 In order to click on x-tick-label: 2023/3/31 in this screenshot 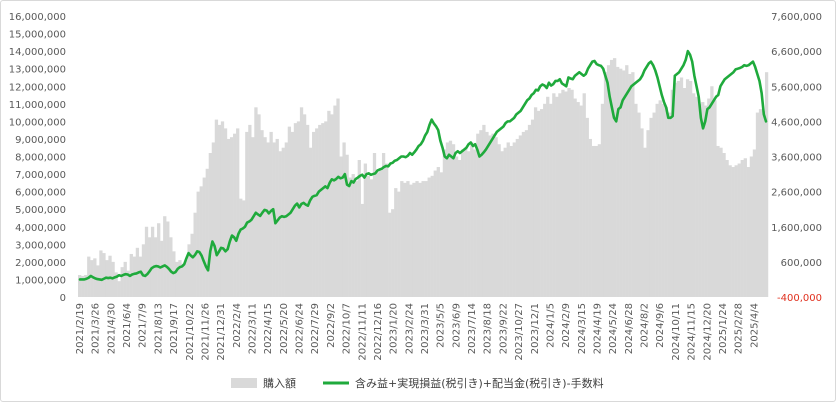, I will do `click(425, 328)`.